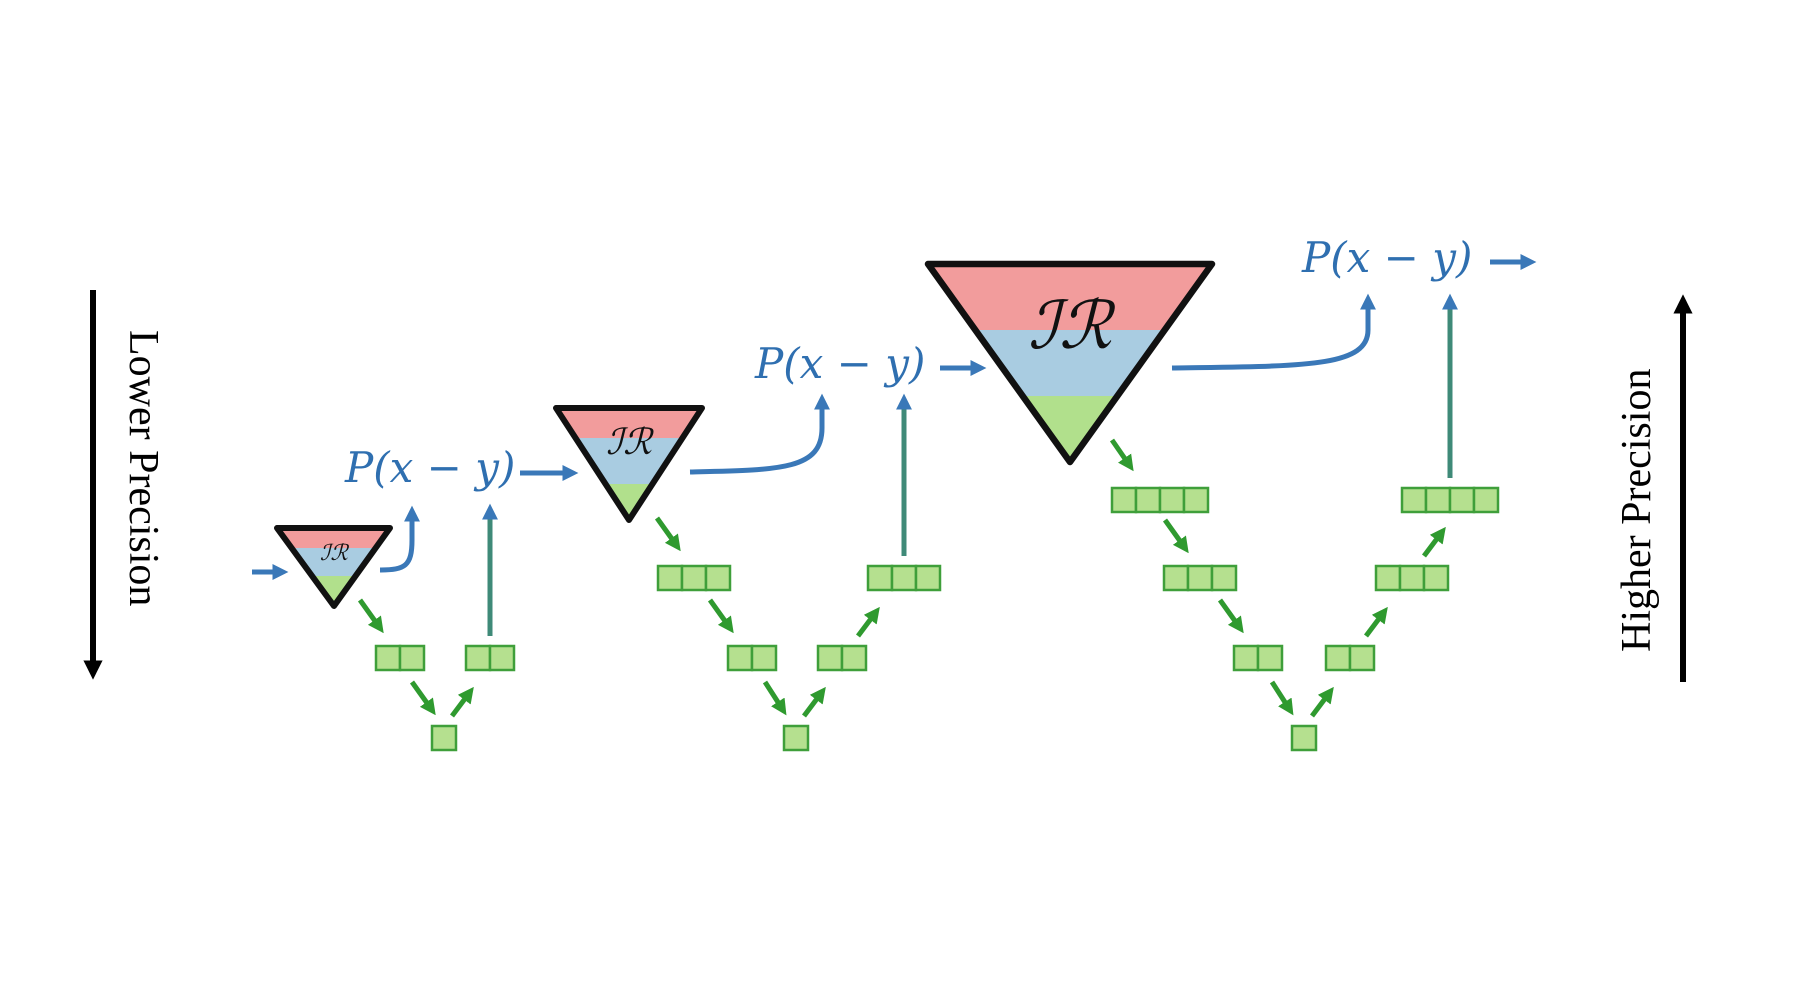 This screenshot has width=1800, height=1000. Describe the element at coordinates (444, 738) in the screenshot. I see `grid-block-1-bottom` at that location.